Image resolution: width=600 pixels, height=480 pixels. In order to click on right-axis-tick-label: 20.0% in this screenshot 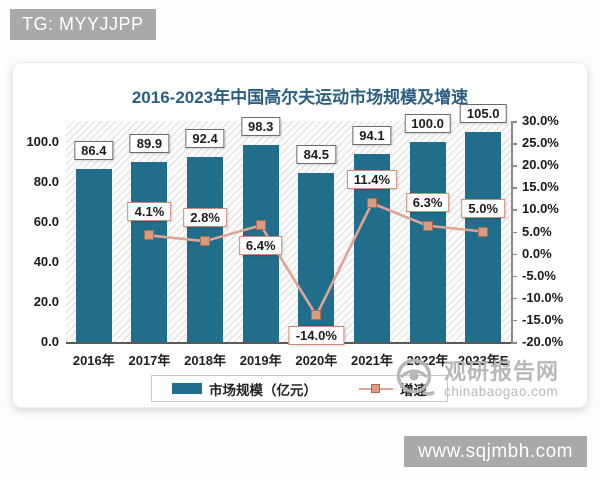, I will do `click(540, 165)`.